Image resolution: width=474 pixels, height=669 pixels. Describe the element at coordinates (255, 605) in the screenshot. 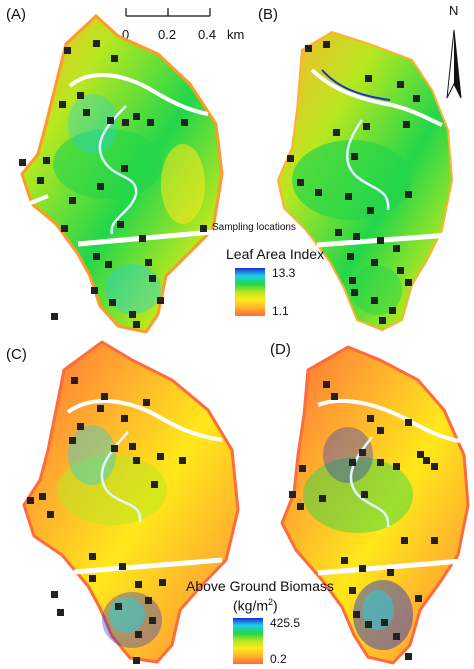

I see `agb-legend-unit: (kg/m2)` at that location.